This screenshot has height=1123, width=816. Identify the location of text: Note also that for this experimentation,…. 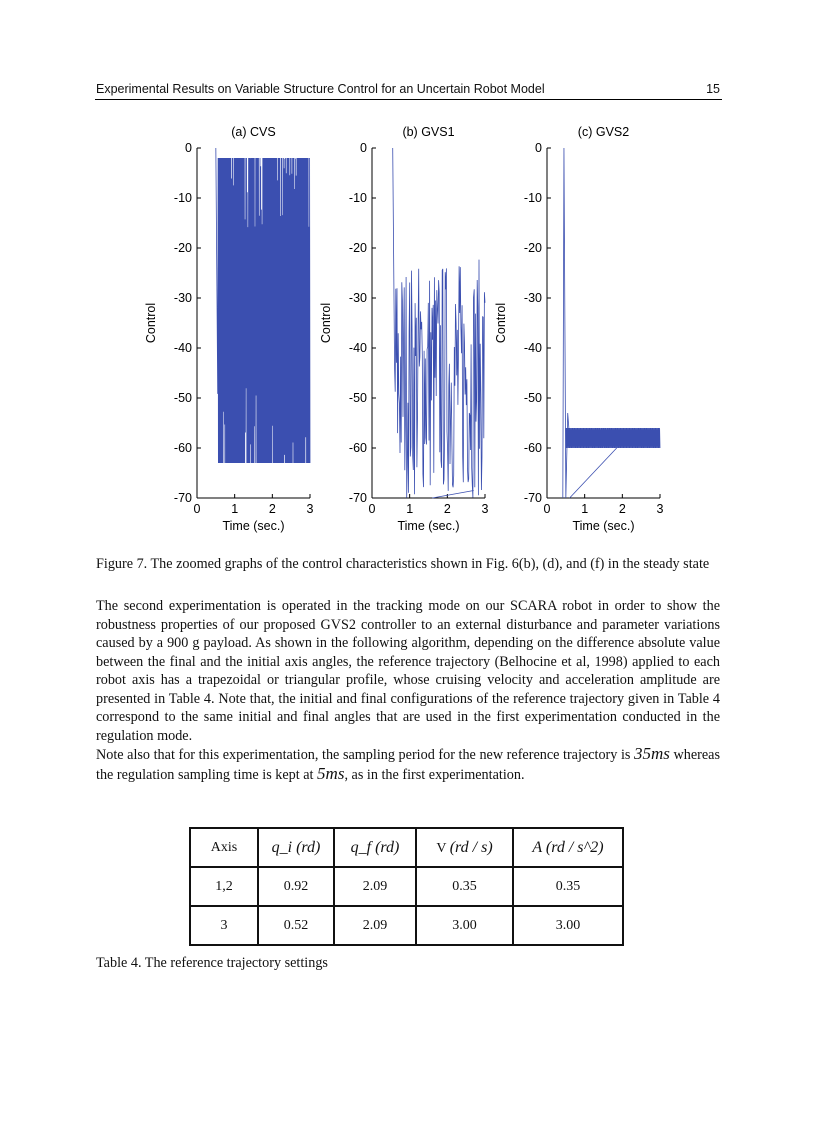
(365, 755).